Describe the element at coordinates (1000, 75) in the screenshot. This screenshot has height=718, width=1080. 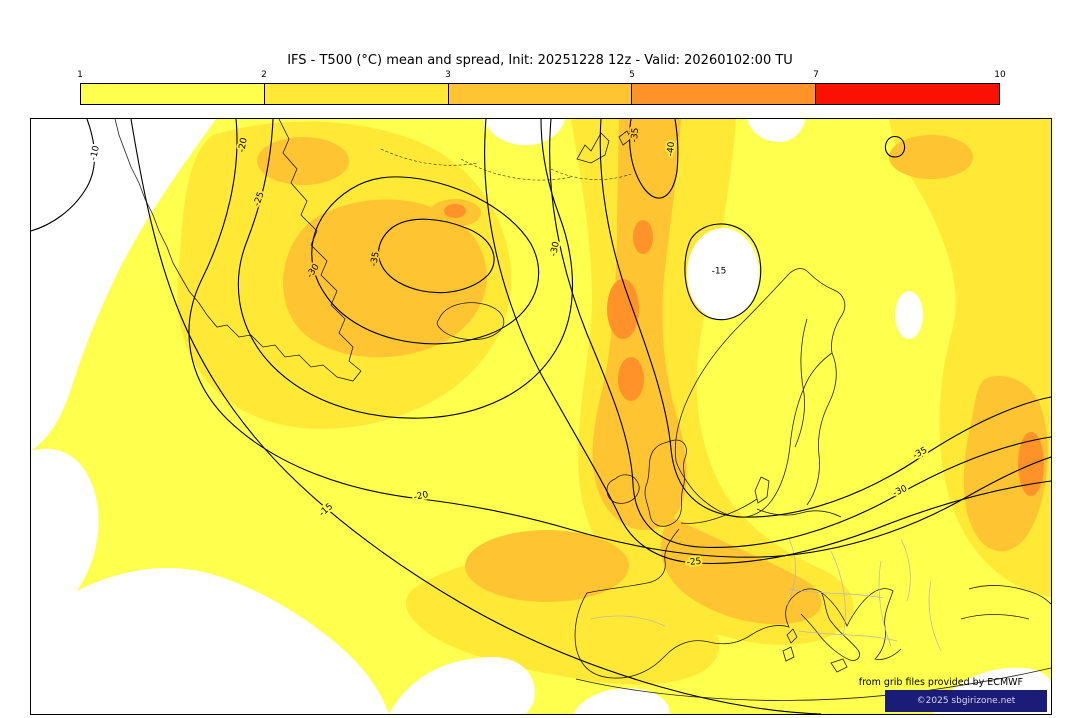
I see `colorbar-tick: 10` at that location.